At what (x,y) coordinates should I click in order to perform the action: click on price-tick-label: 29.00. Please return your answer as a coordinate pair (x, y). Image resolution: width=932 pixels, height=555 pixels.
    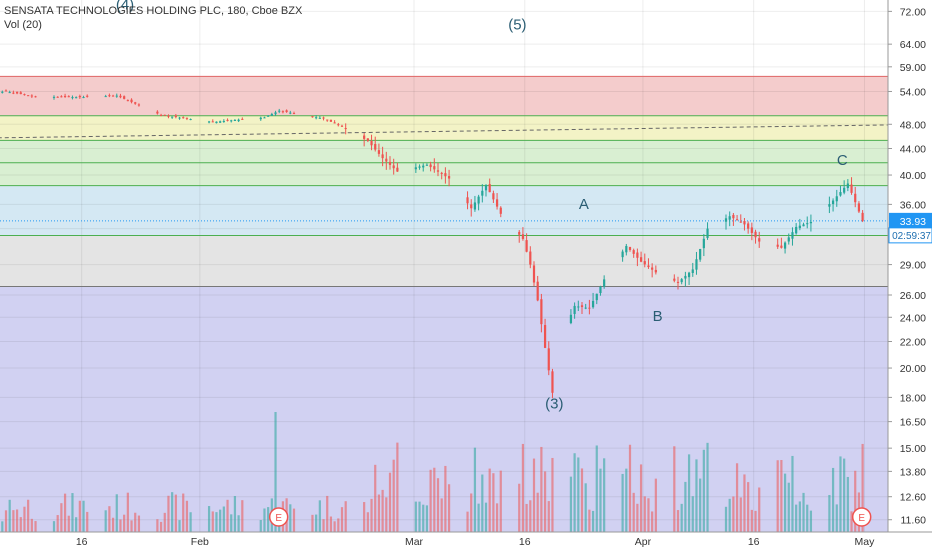
    Looking at the image, I should click on (913, 266).